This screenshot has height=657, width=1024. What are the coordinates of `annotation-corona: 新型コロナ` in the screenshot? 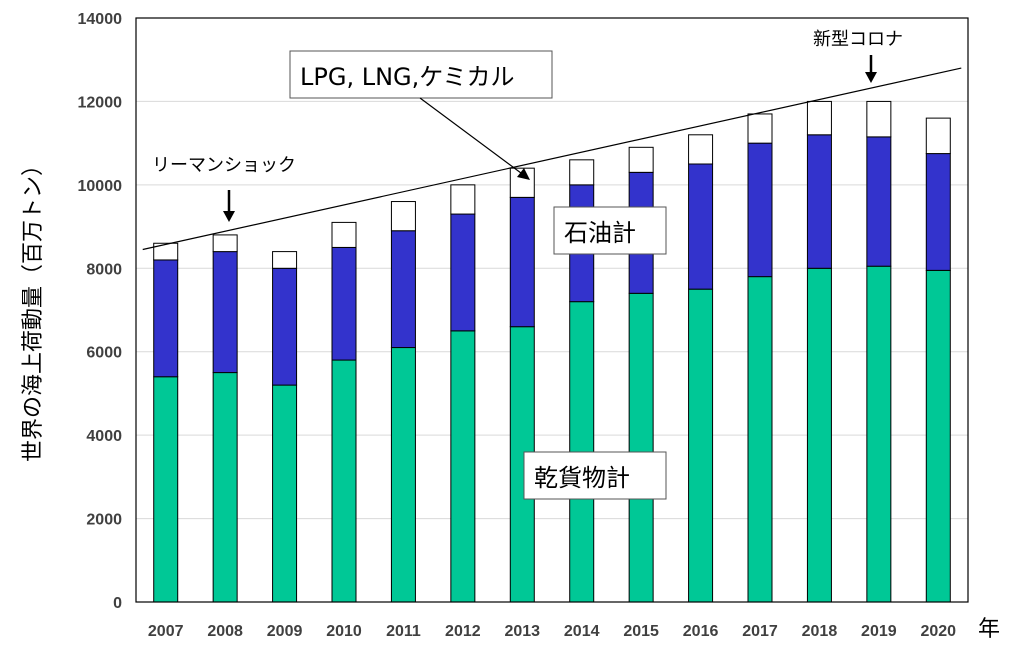 It's located at (858, 39).